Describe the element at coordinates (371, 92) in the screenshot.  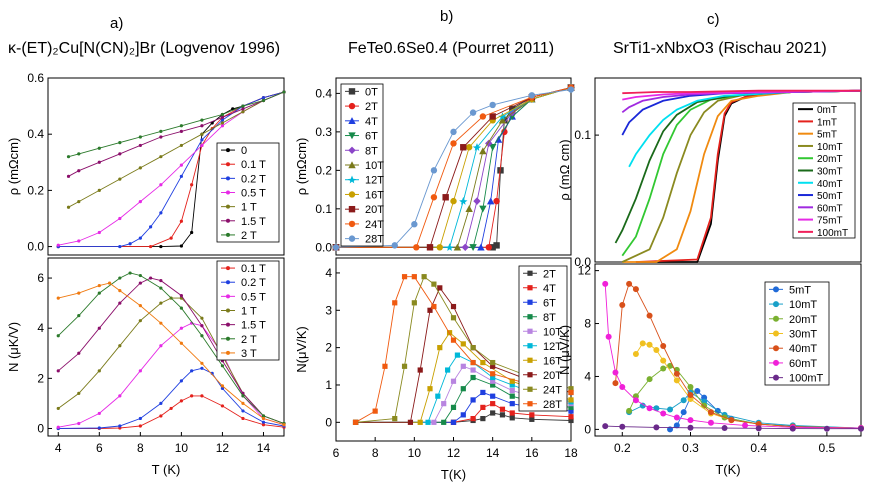
I see `legend-label: 0T` at that location.